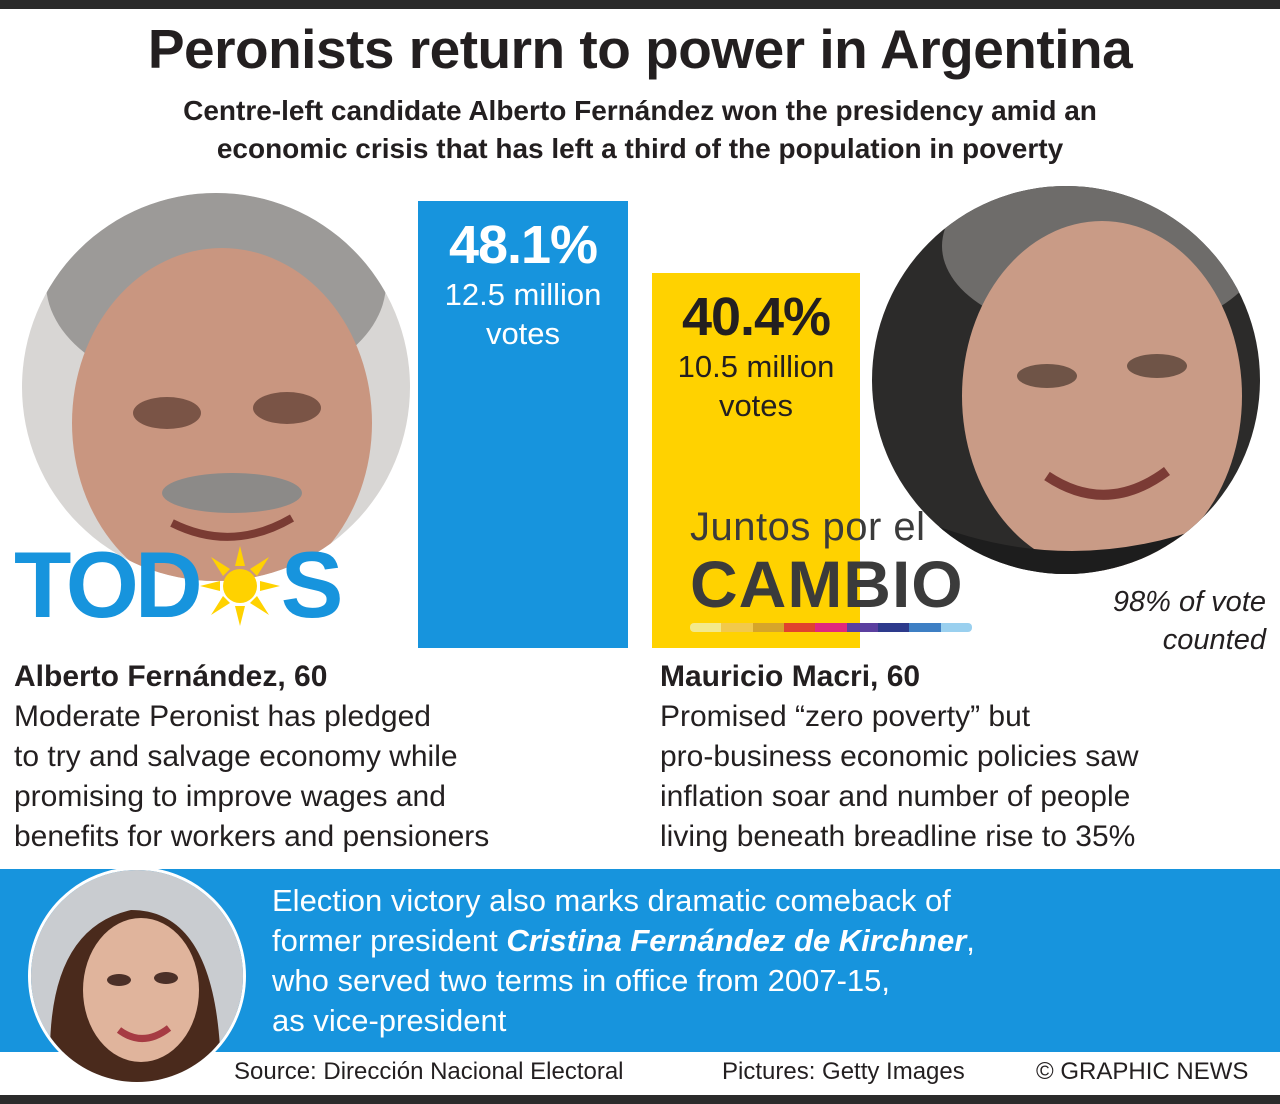 Image resolution: width=1280 pixels, height=1104 pixels. What do you see at coordinates (843, 1071) in the screenshot?
I see `pictures-credit: Pictures: Getty Images` at bounding box center [843, 1071].